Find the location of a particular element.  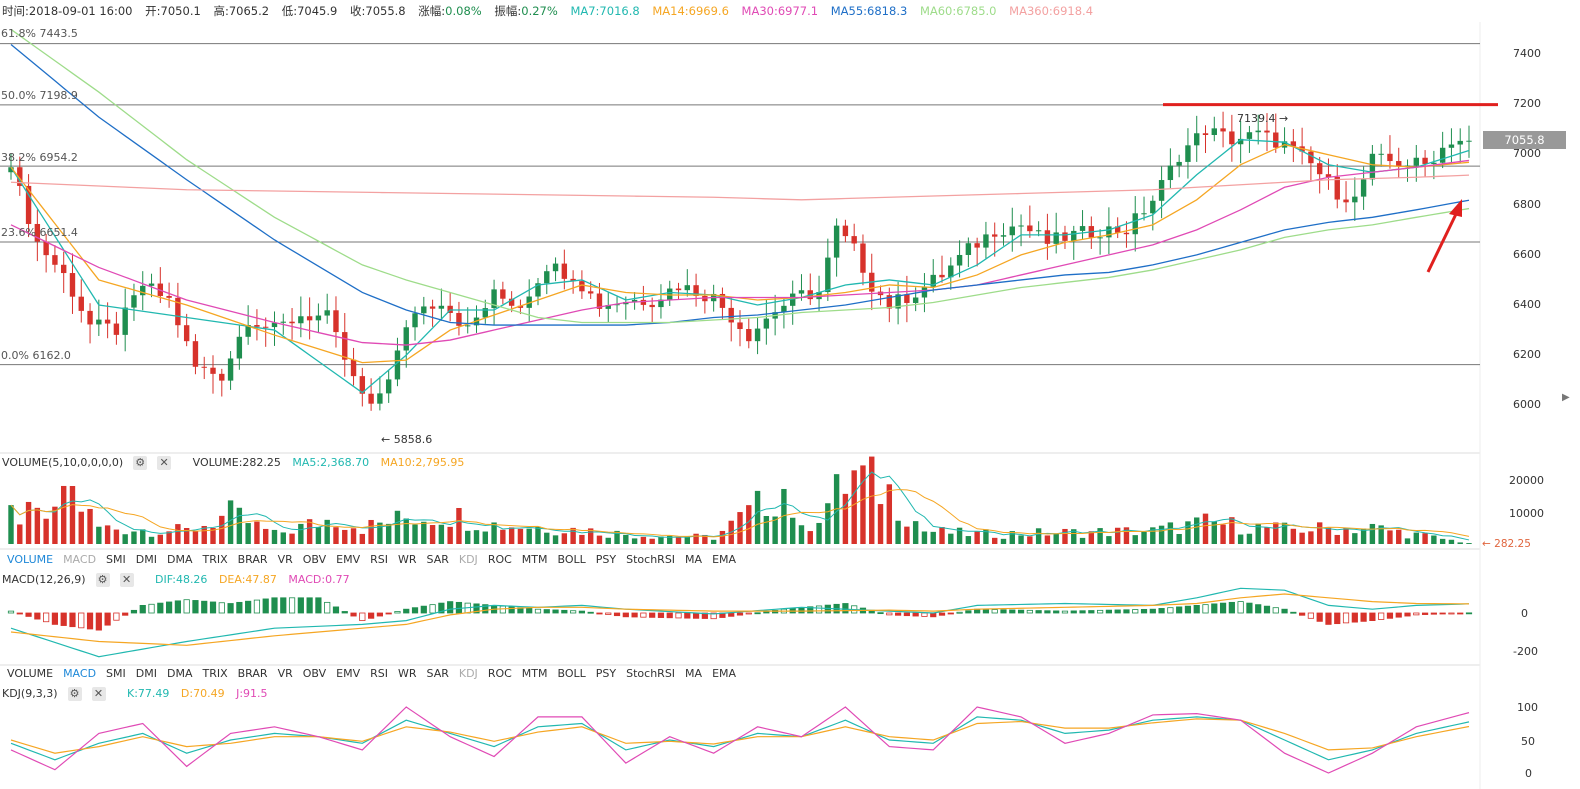

bottom-tab-mtm: MTM is located at coordinates (534, 673).